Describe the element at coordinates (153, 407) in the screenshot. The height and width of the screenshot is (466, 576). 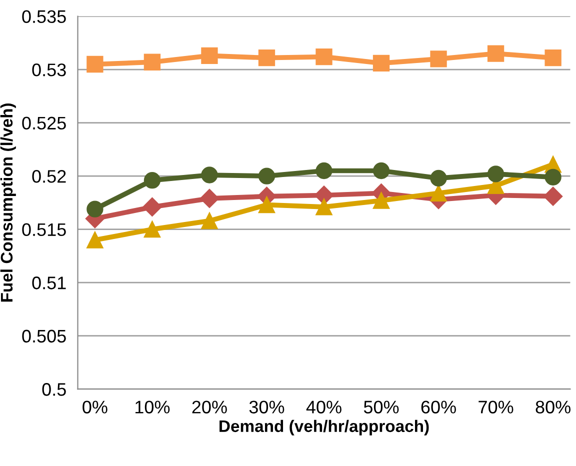
I see `x-tick-label: 10%` at that location.